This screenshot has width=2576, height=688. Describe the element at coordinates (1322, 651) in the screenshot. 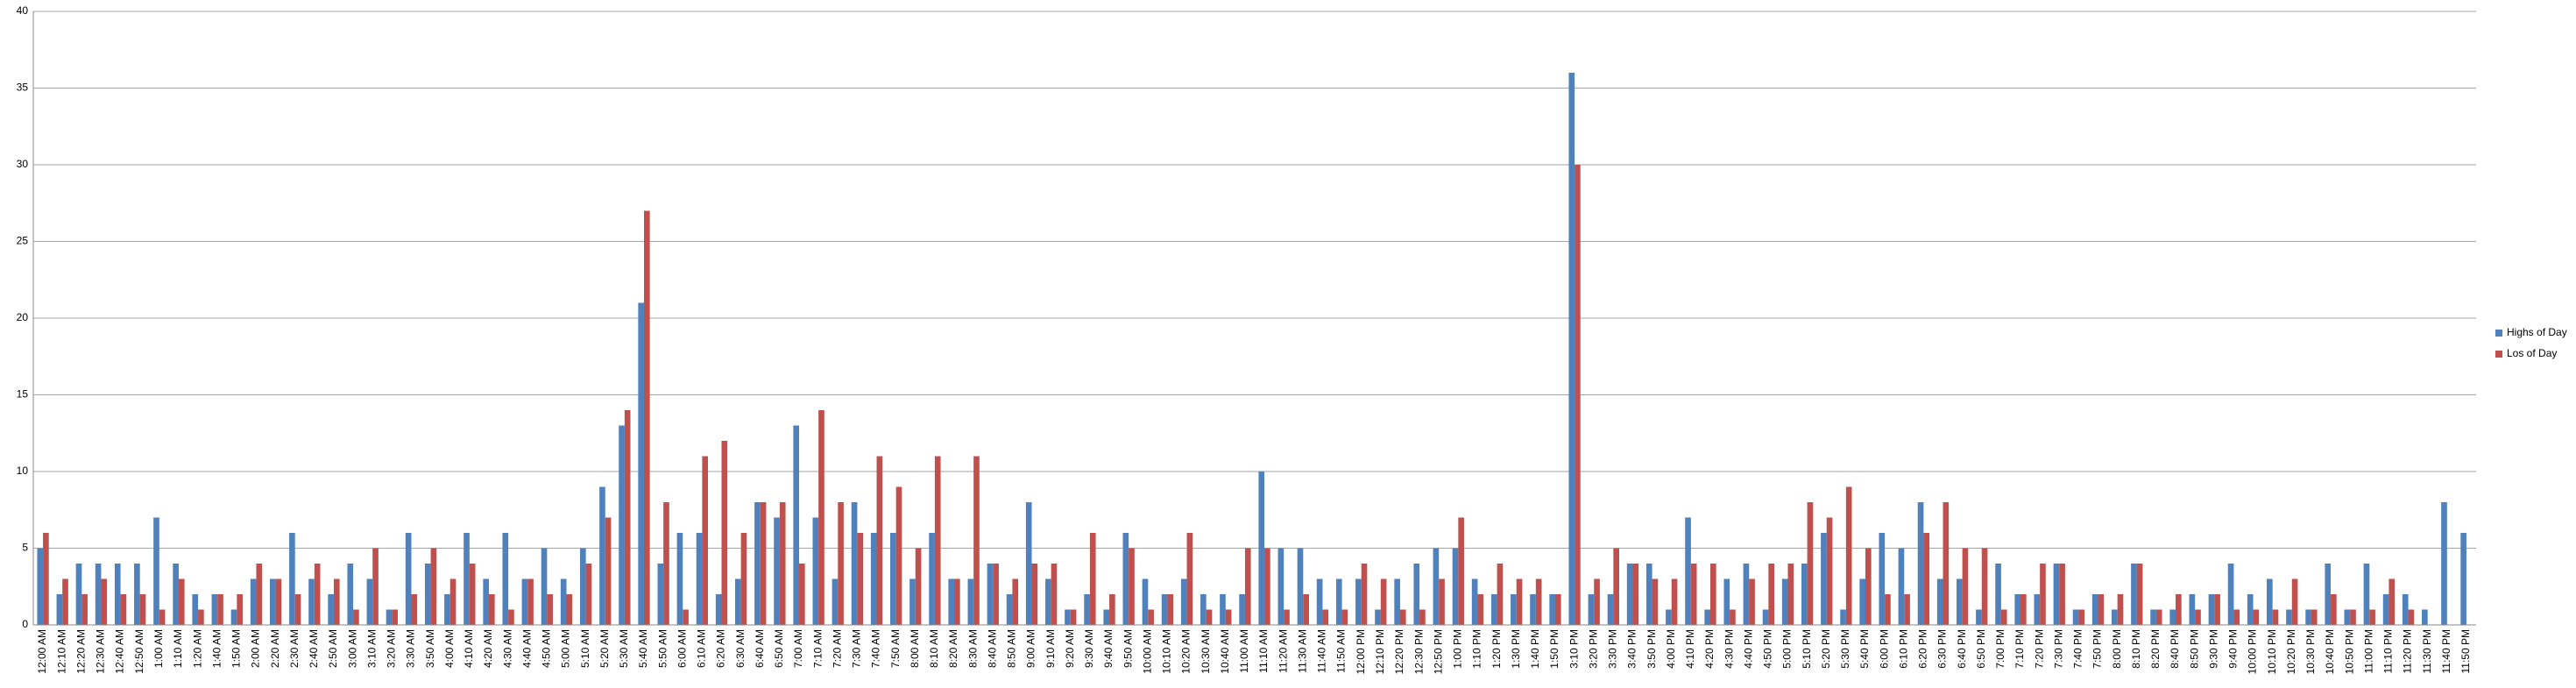

I see `x-tick-label: 11:40 AM` at that location.